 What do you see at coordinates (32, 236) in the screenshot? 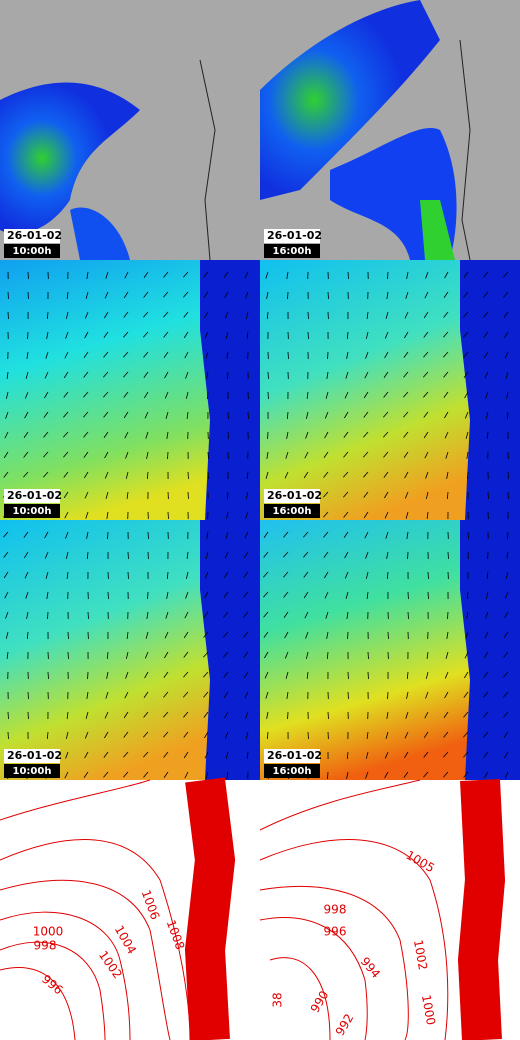
I see `date-box` at bounding box center [32, 236].